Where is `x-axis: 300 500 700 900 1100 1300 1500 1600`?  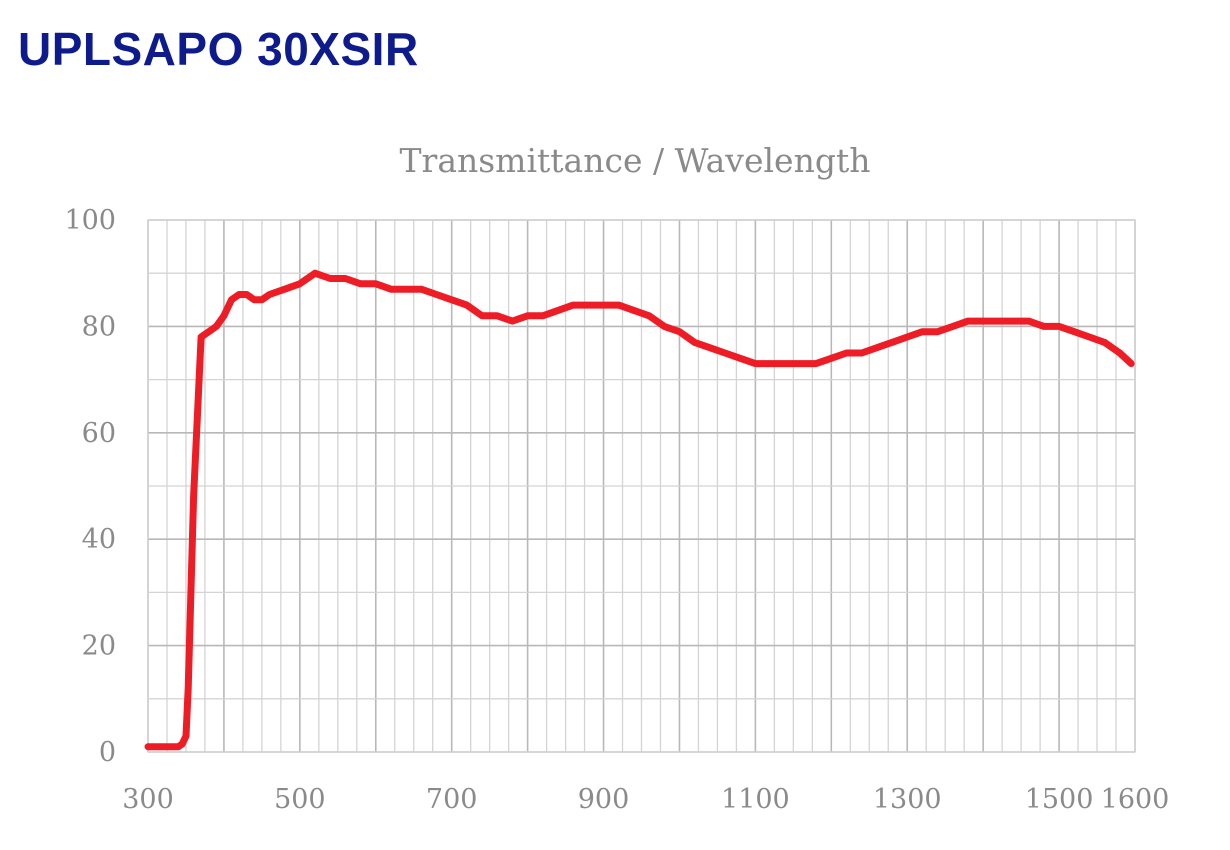 x-axis: 300 500 700 900 1100 1300 1500 1600 is located at coordinates (645, 799).